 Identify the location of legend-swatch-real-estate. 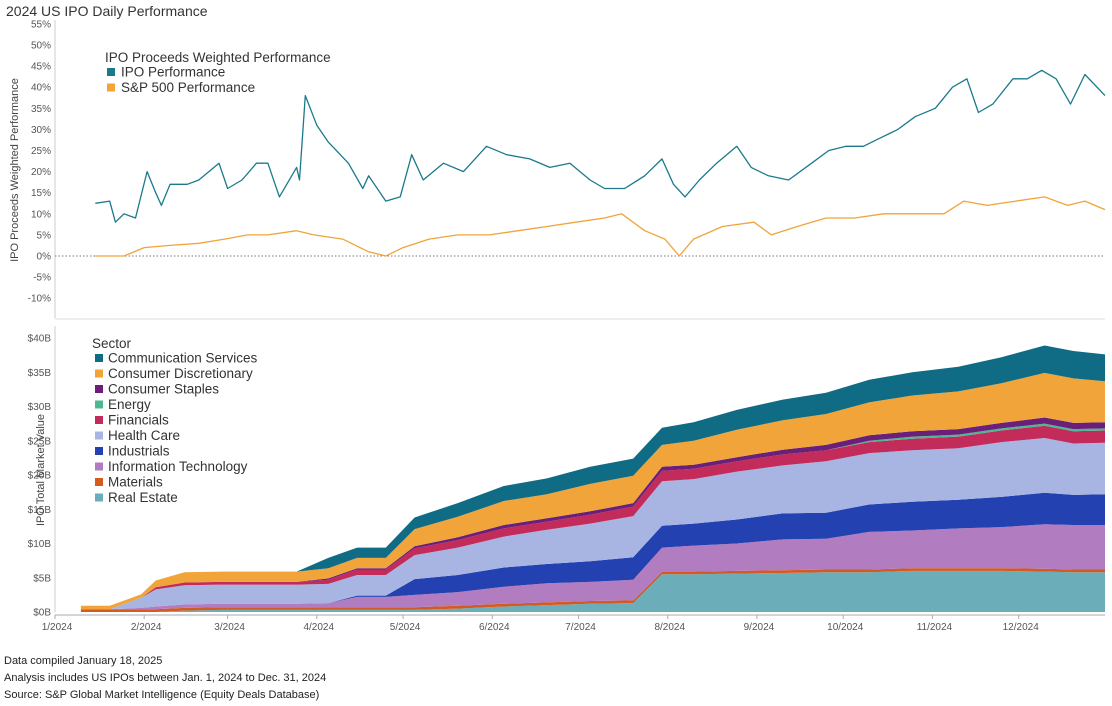
(99, 497).